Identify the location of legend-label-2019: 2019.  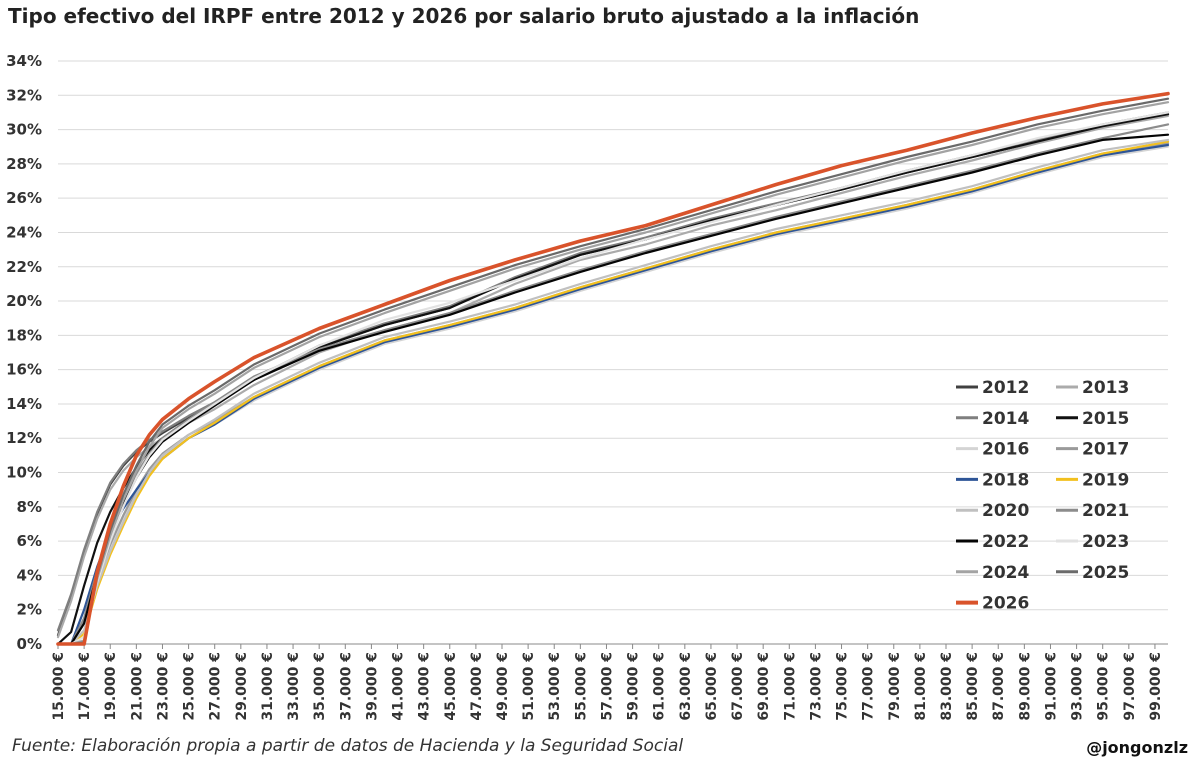
(1105, 480).